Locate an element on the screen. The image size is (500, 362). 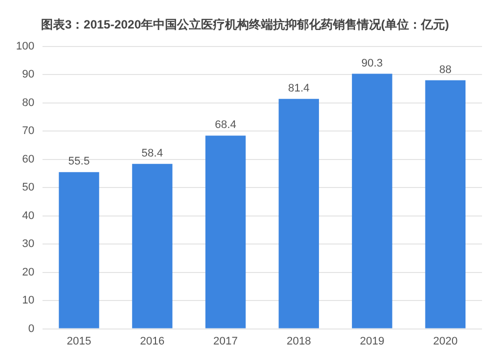
y-tick-label: 0 is located at coordinates (31, 328).